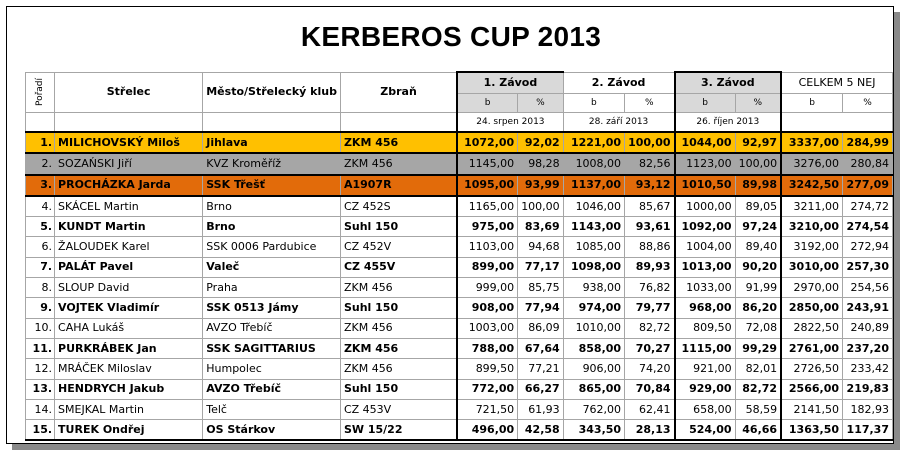  What do you see at coordinates (40, 328) in the screenshot?
I see `cell-rank: 10.` at bounding box center [40, 328].